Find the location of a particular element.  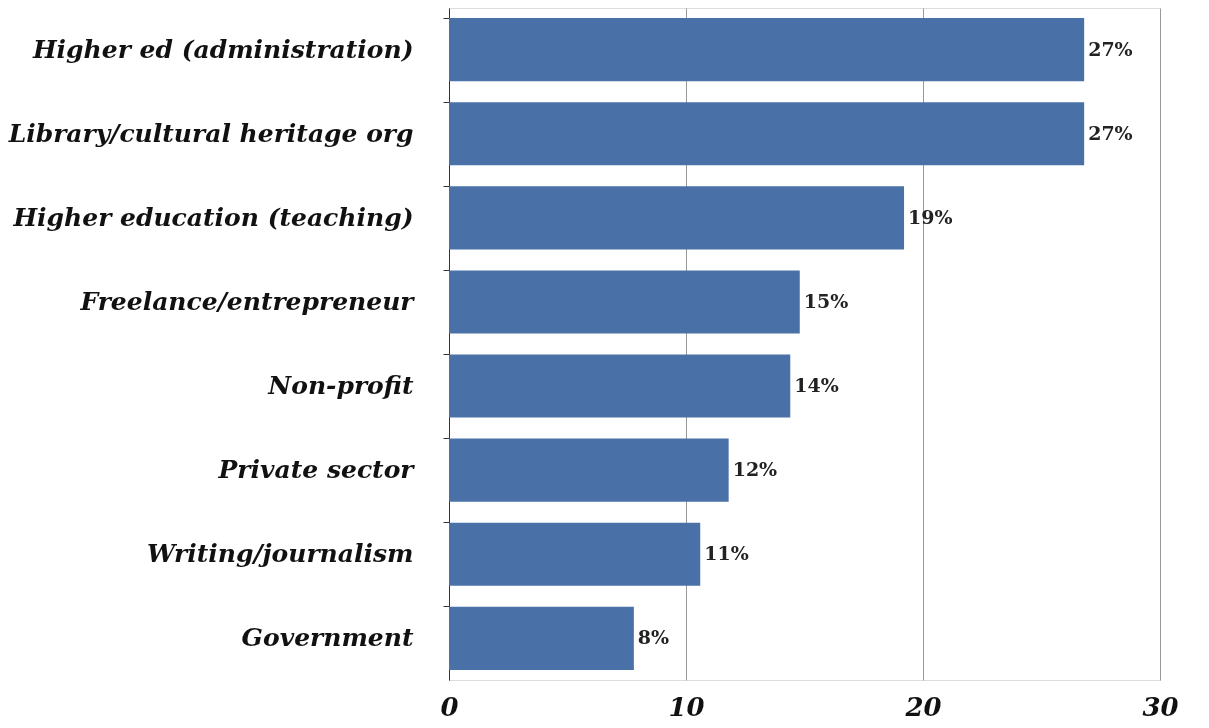

y-tick-label: Library/cultural heritage org is located at coordinates (210, 133).